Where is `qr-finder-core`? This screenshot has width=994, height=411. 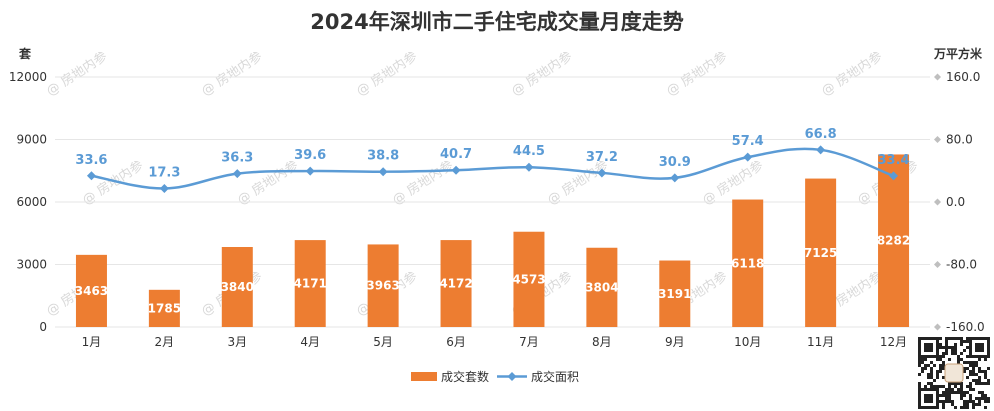
qr-finder-core is located at coordinates (928, 347).